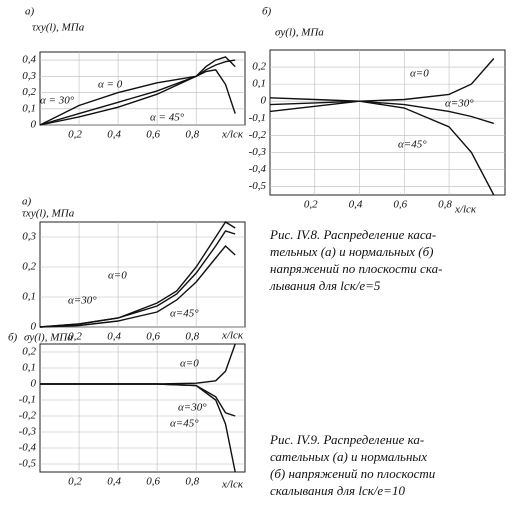 The height and width of the screenshot is (523, 516). Describe the element at coordinates (356, 268) in the screenshot. I see `caption-line: напряжений по плоскости ска-` at that location.